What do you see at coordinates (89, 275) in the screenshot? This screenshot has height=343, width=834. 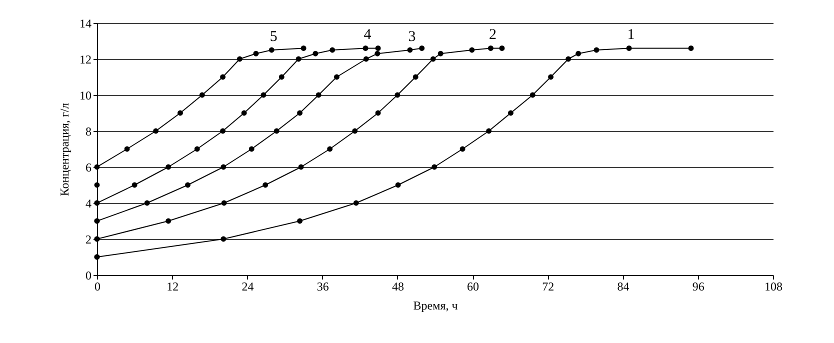 I see `y-tick-label: 0` at bounding box center [89, 275].